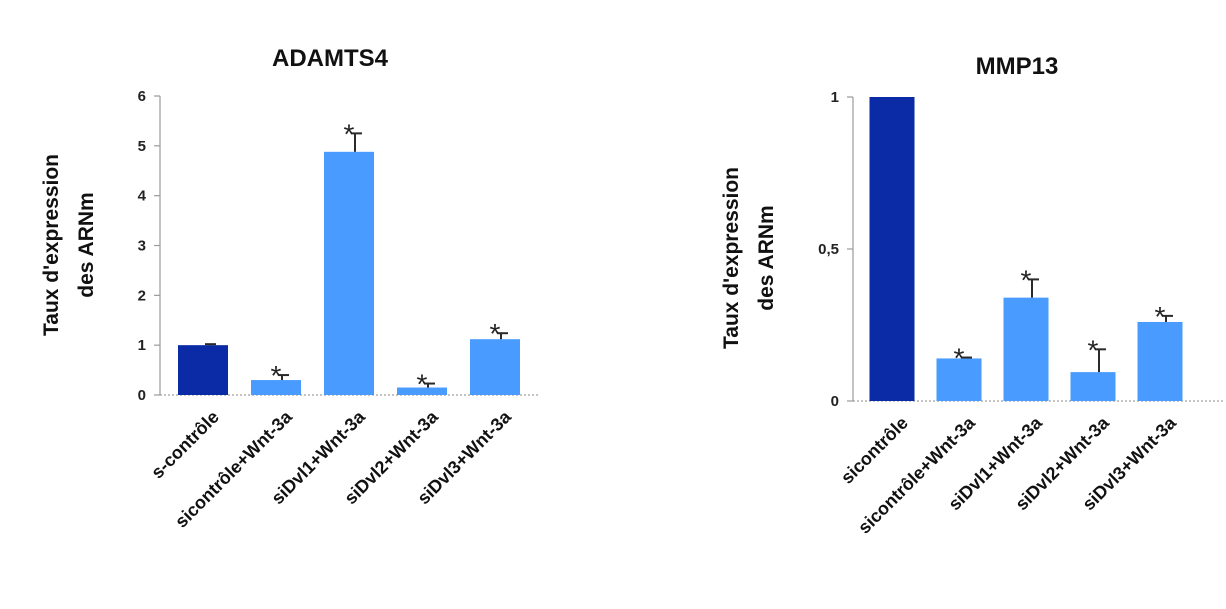 The image size is (1226, 609). What do you see at coordinates (330, 58) in the screenshot?
I see `chart-title: ADAMTS4` at bounding box center [330, 58].